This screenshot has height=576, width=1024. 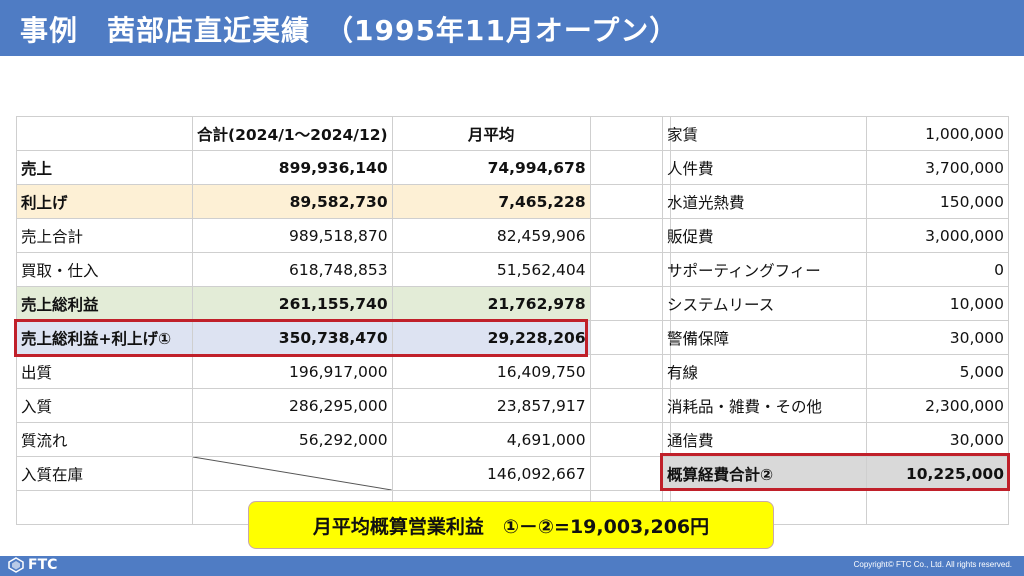 What do you see at coordinates (491, 201) in the screenshot?
I see `row-average: 7,465,228` at bounding box center [491, 201].